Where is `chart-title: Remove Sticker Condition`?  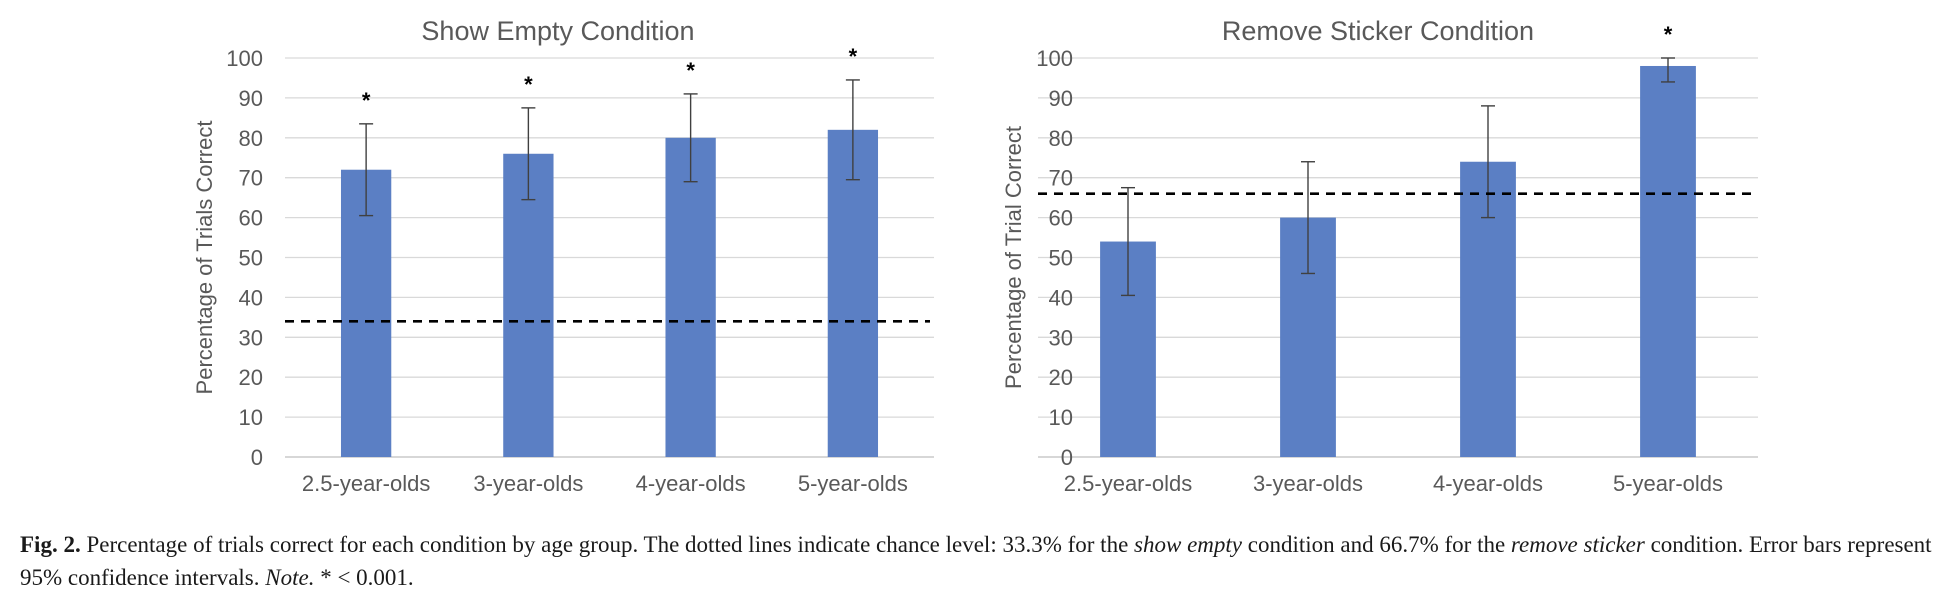 chart-title: Remove Sticker Condition is located at coordinates (1378, 31).